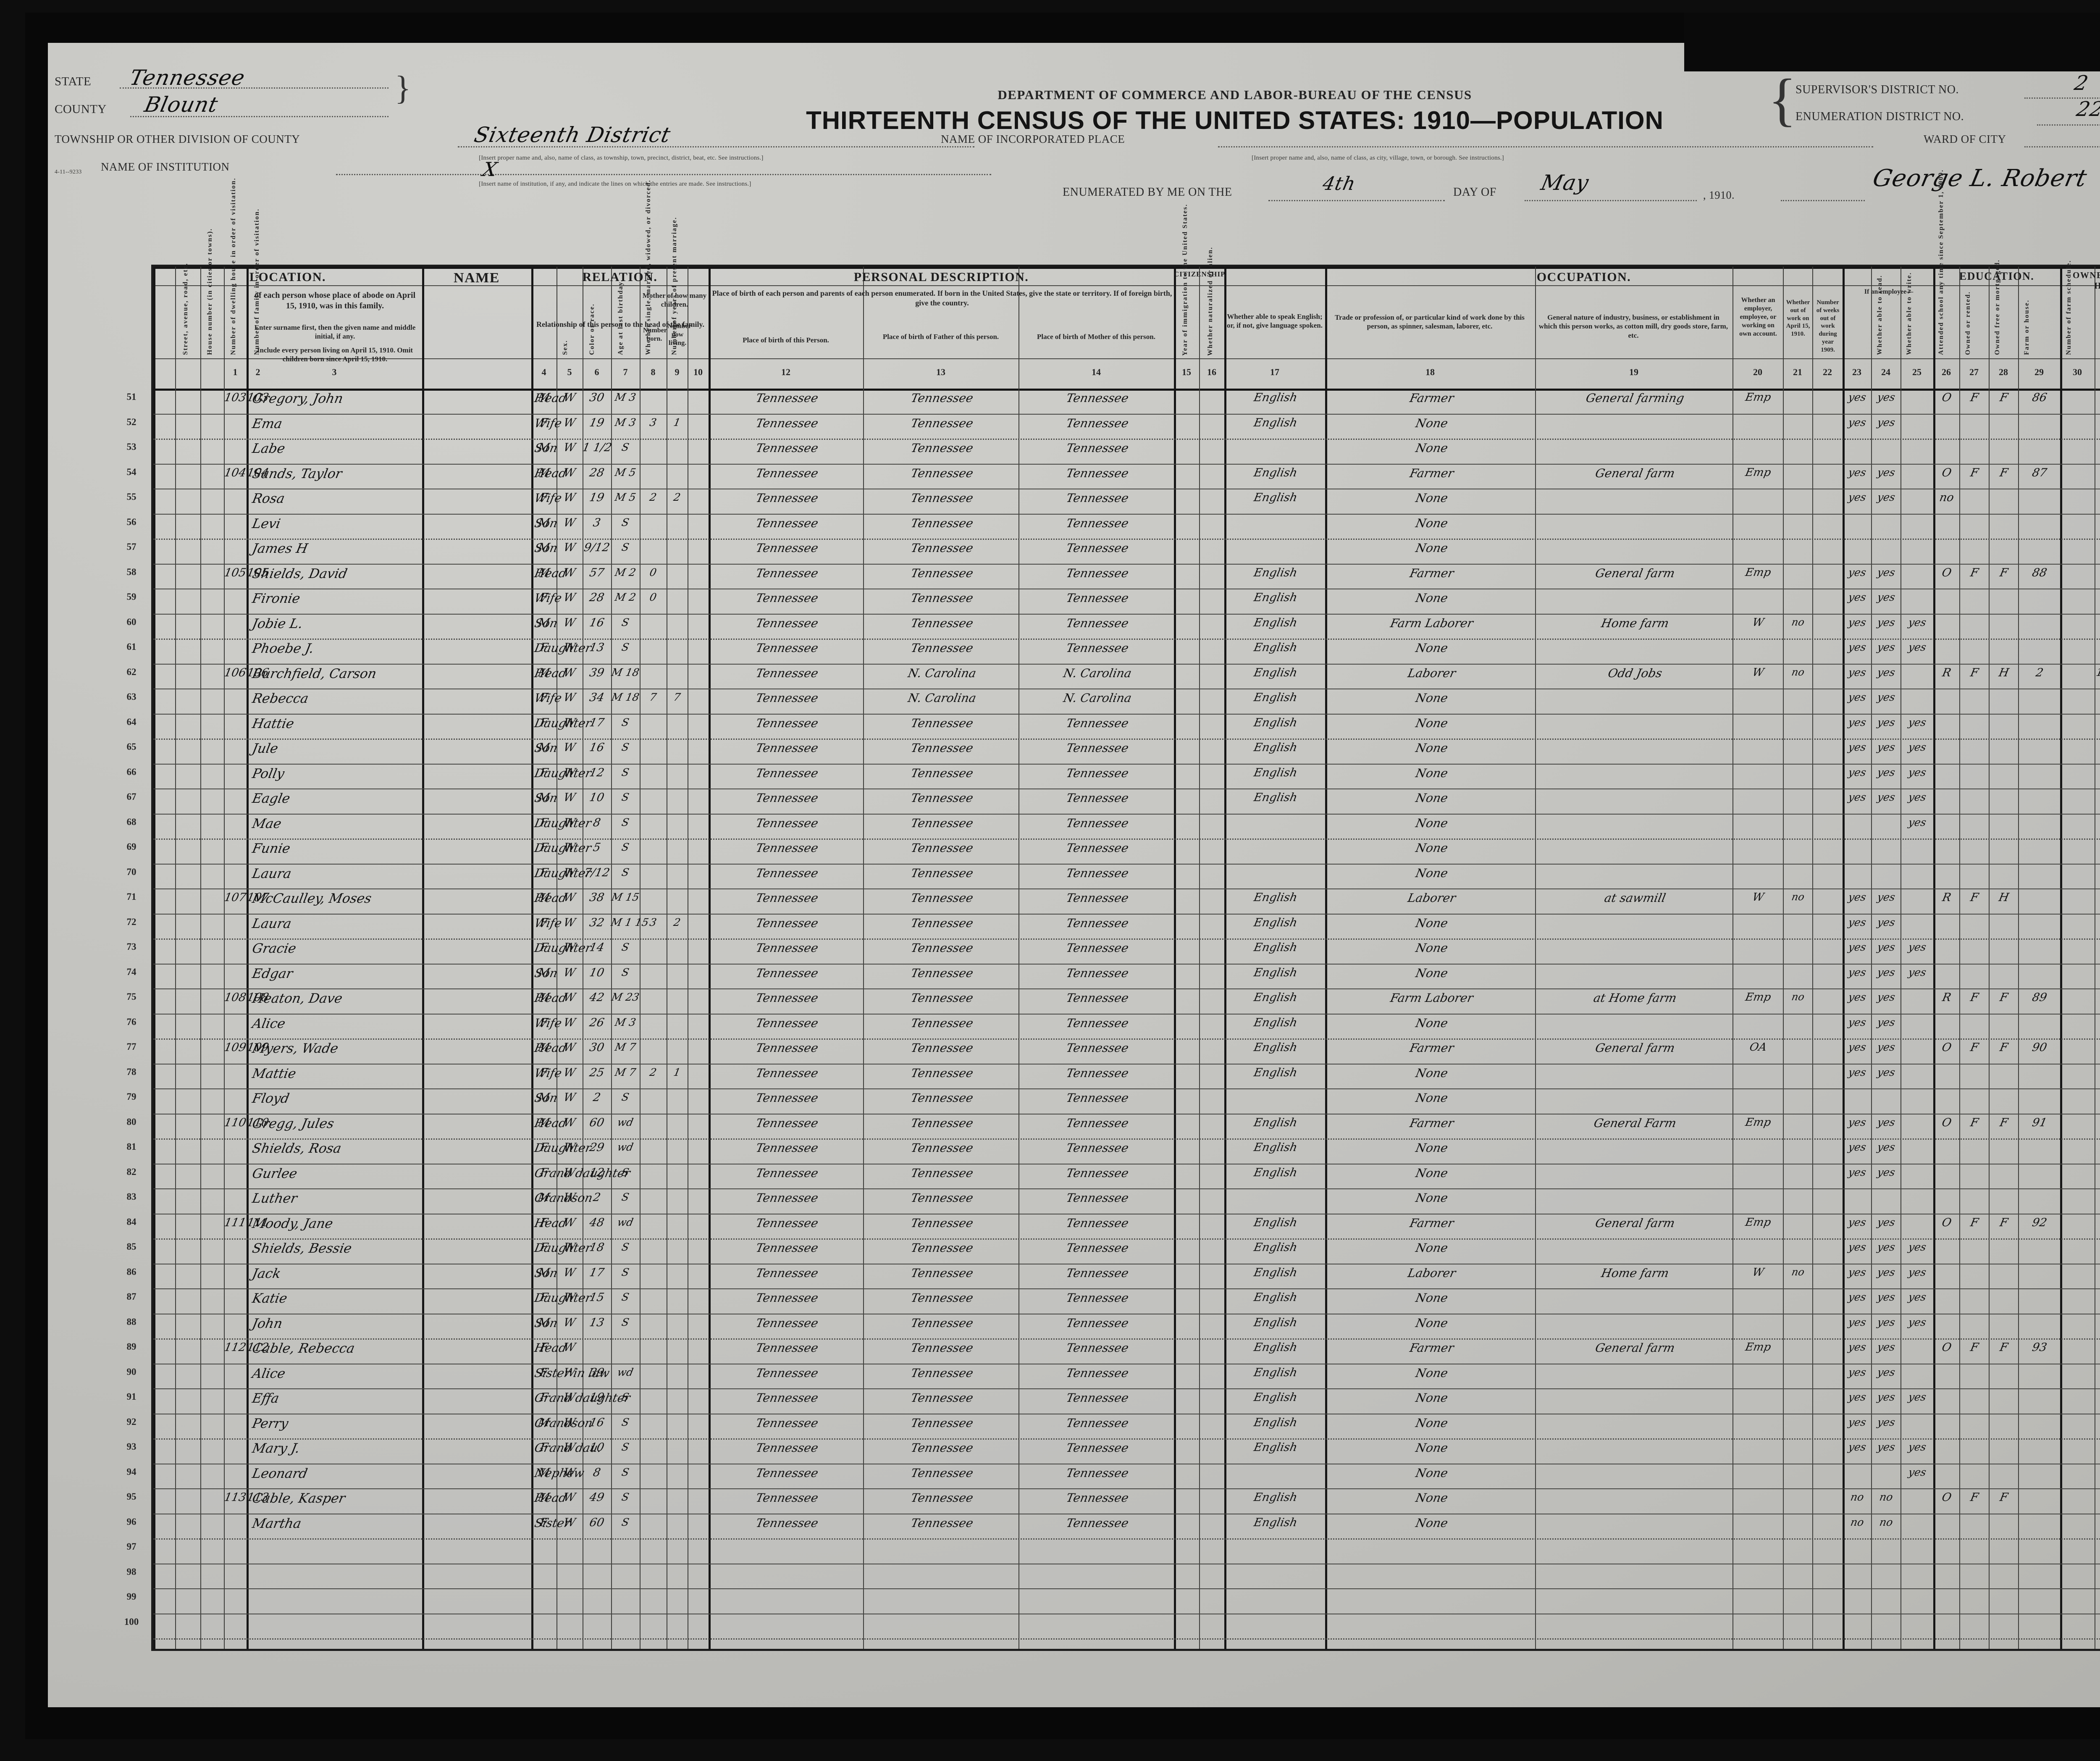 This screenshot has height=1761, width=2100. What do you see at coordinates (292, 1224) in the screenshot?
I see `cell-name: Moody, Jane` at bounding box center [292, 1224].